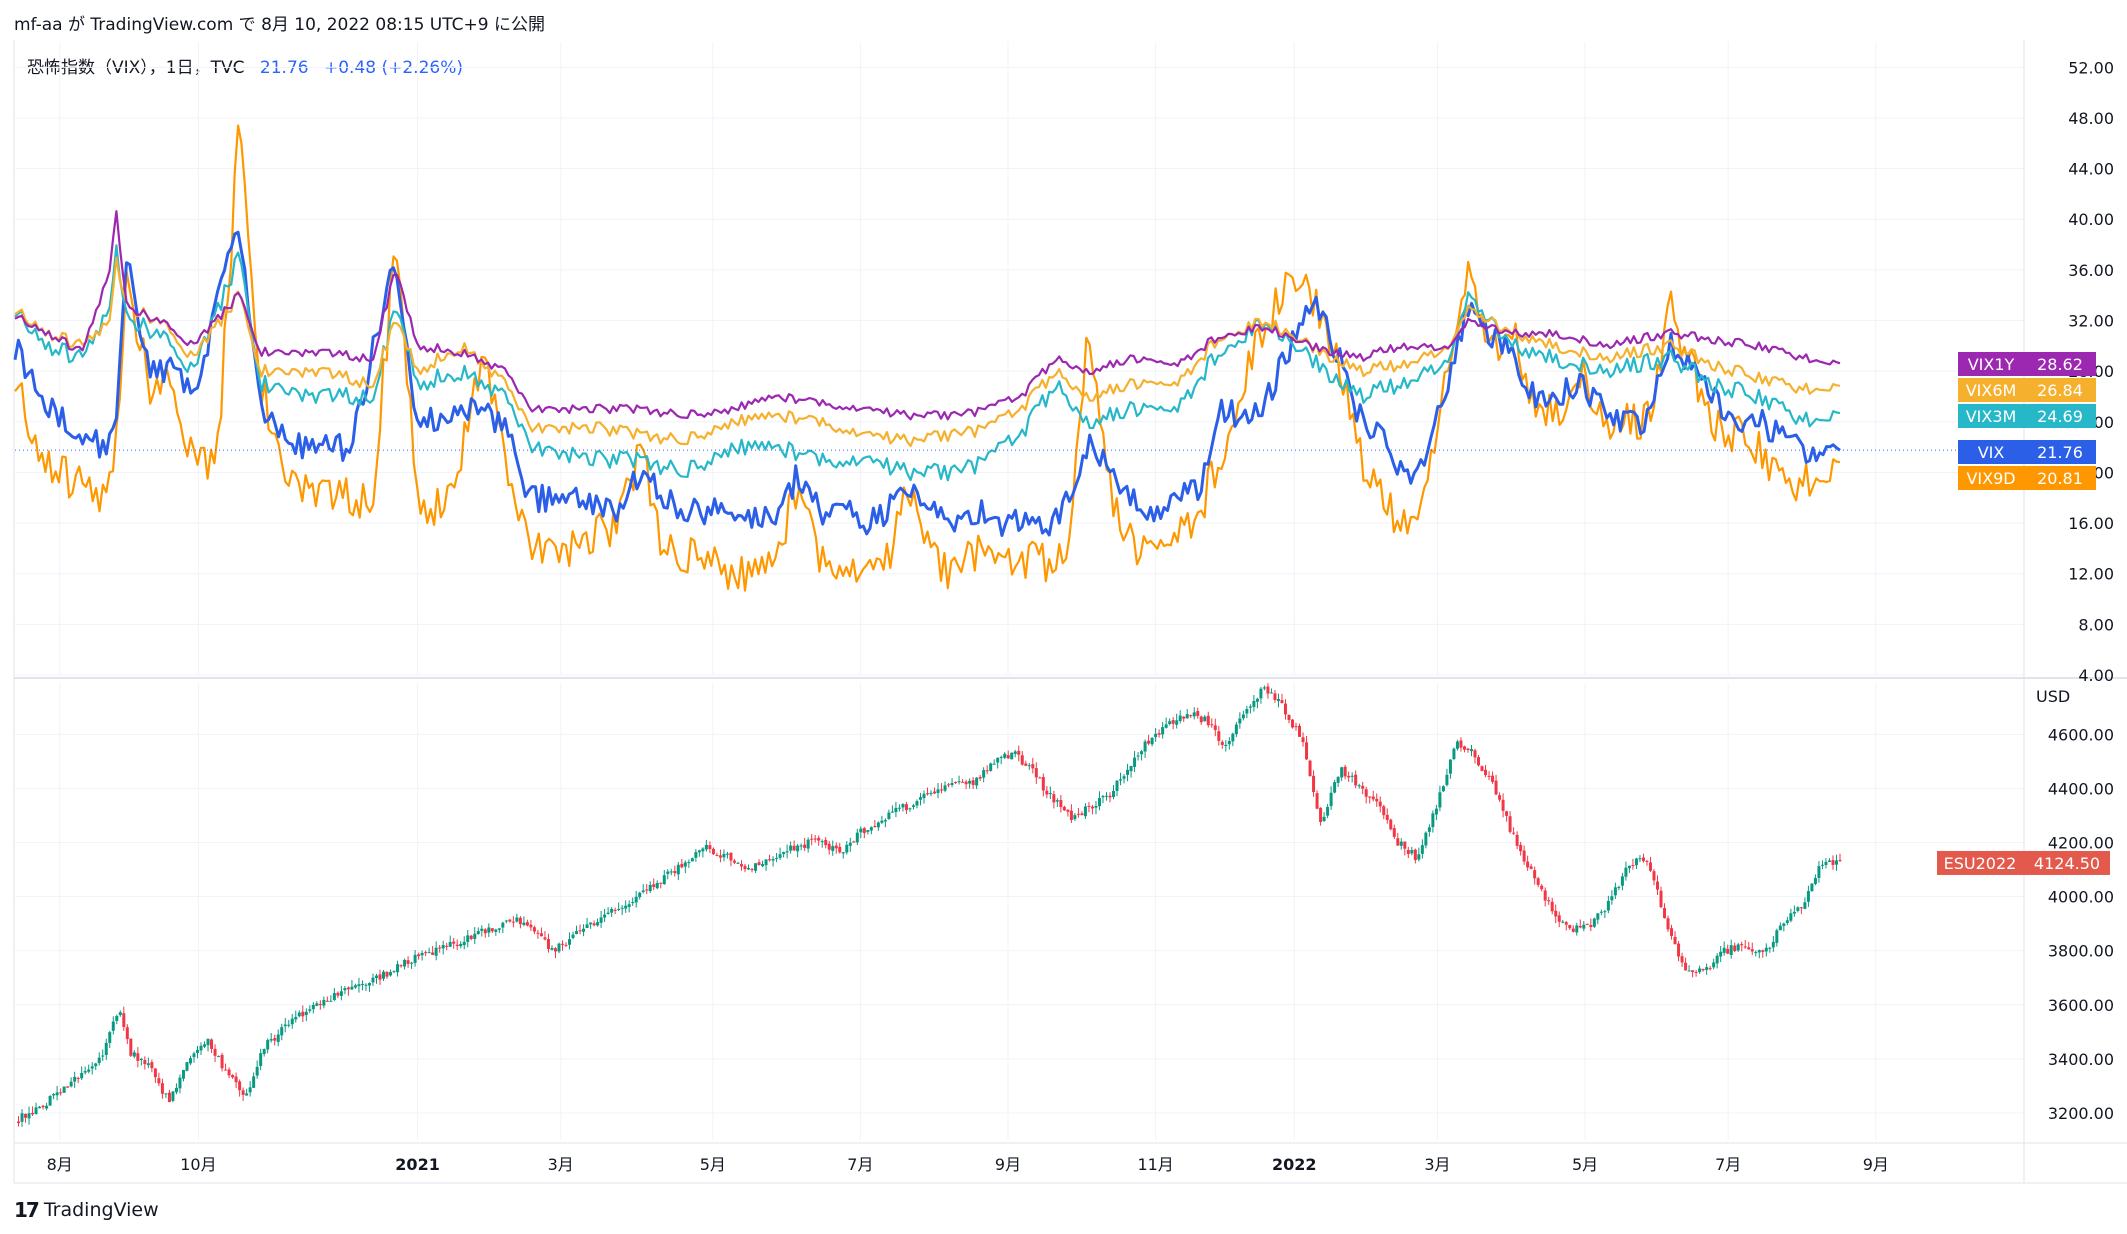  I want to click on main-series-legend: 恐怖指数（VIX），1日，TVC 21.76 +0.48 (+2.26%), so click(245, 65).